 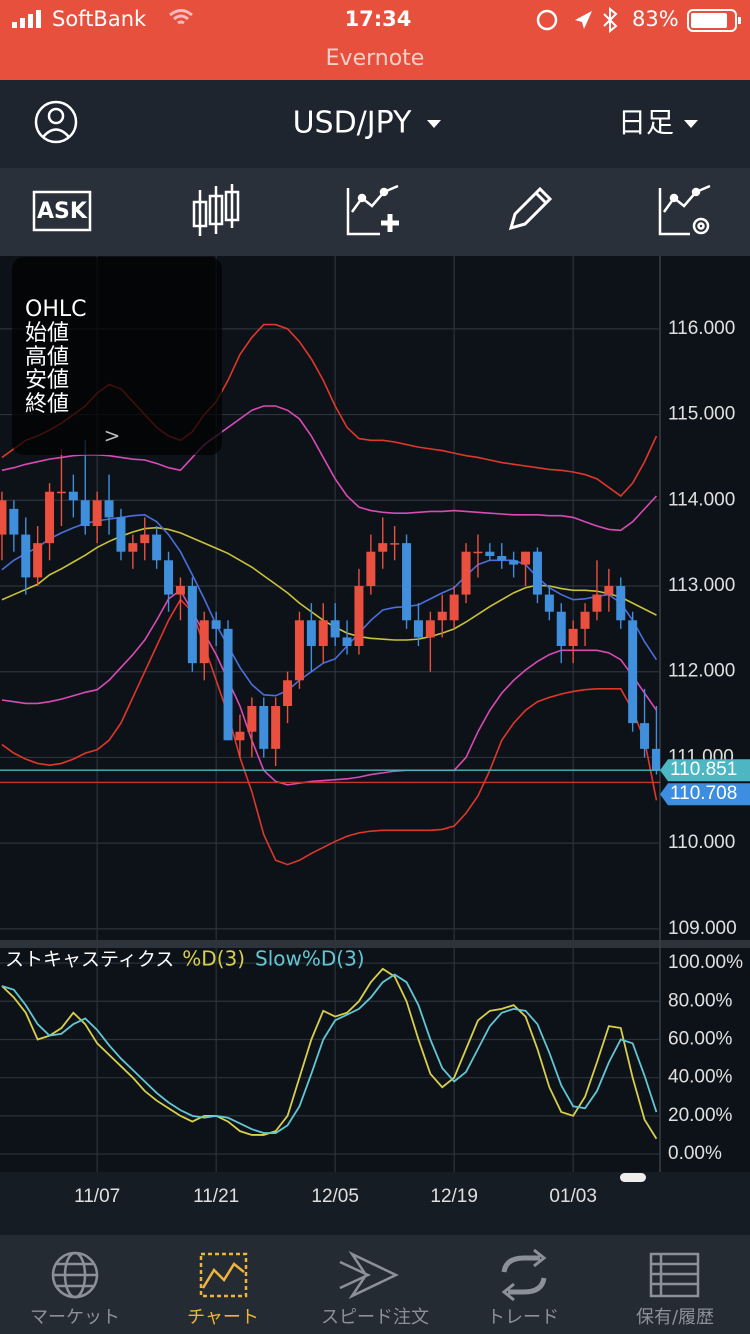 What do you see at coordinates (216, 210) in the screenshot?
I see `candle-type-button` at bounding box center [216, 210].